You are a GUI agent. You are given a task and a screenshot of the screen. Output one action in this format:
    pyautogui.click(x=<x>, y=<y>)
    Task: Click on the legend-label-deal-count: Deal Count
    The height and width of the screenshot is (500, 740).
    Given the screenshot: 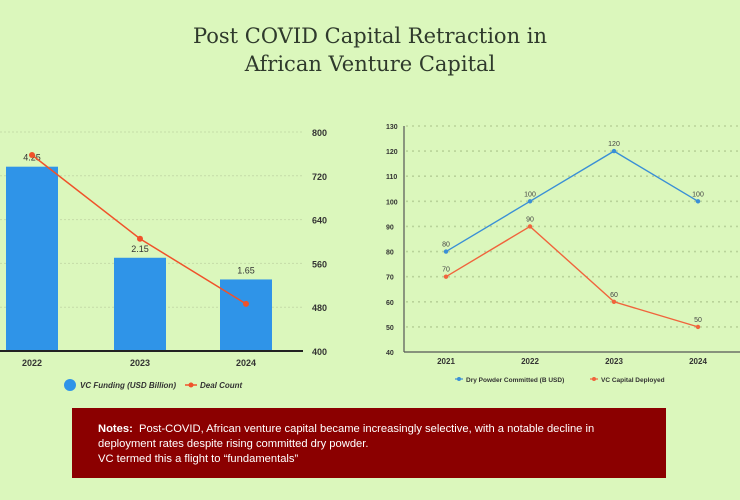 What is the action you would take?
    pyautogui.click(x=221, y=385)
    